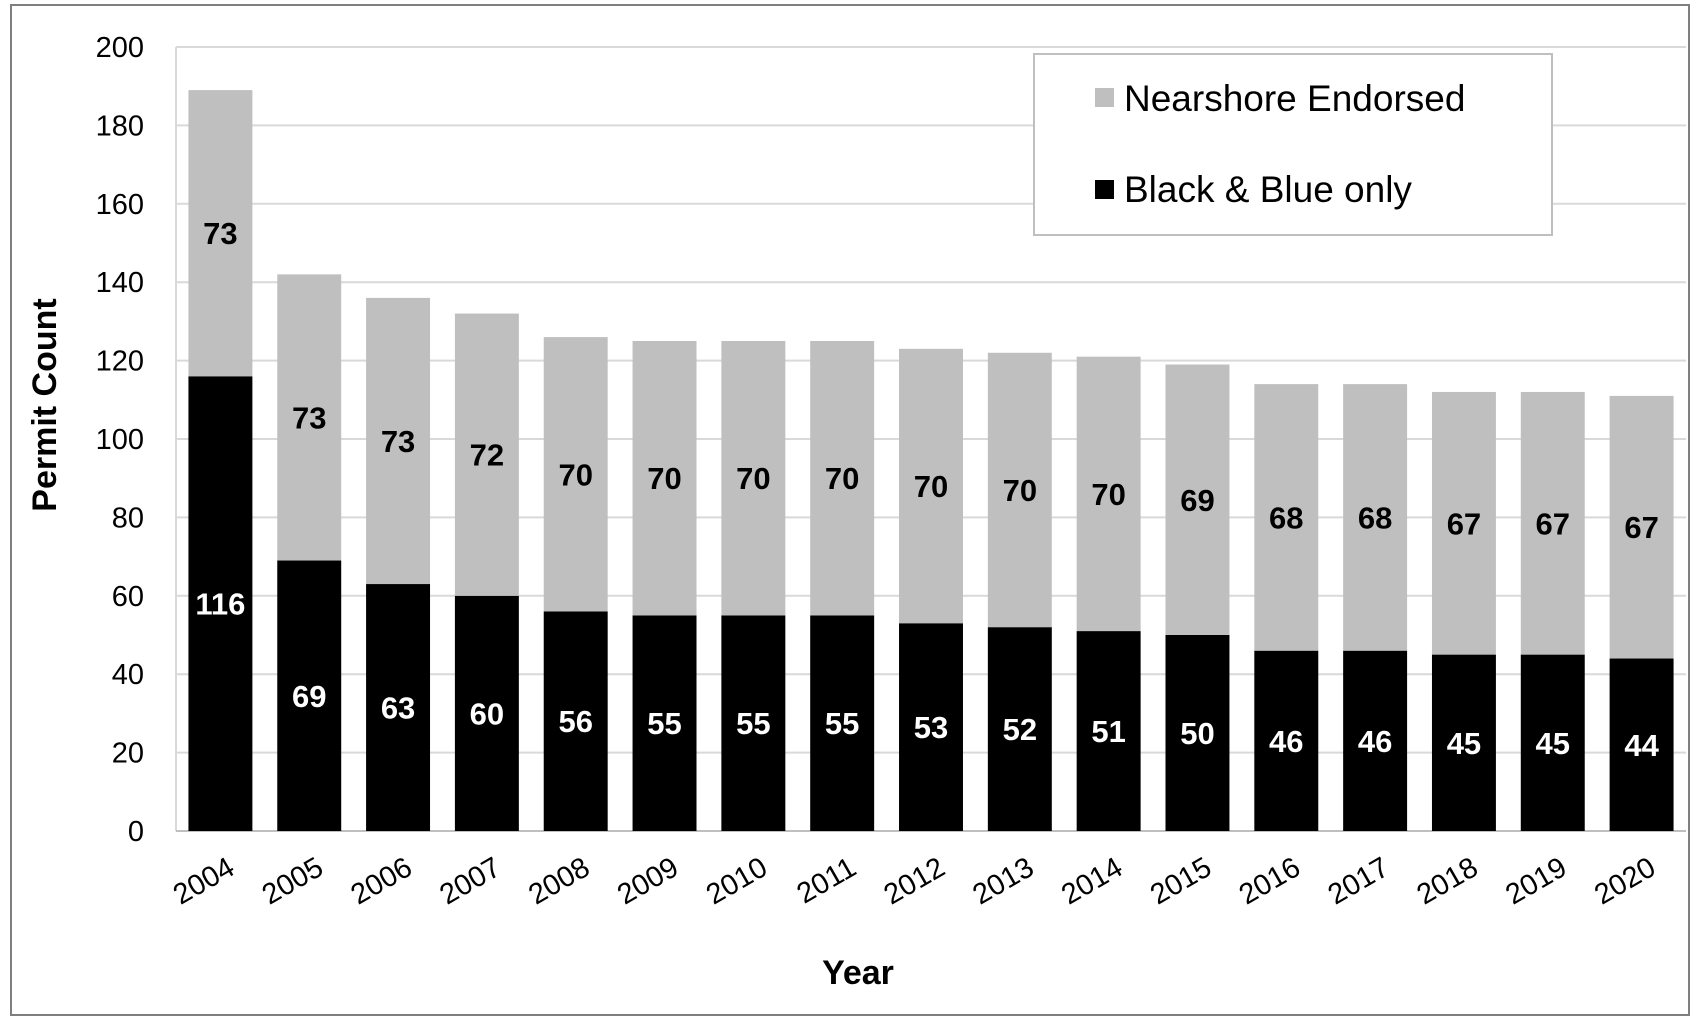 The width and height of the screenshot is (1696, 1021). Describe the element at coordinates (120, 205) in the screenshot. I see `y-tick-label: 160` at that location.